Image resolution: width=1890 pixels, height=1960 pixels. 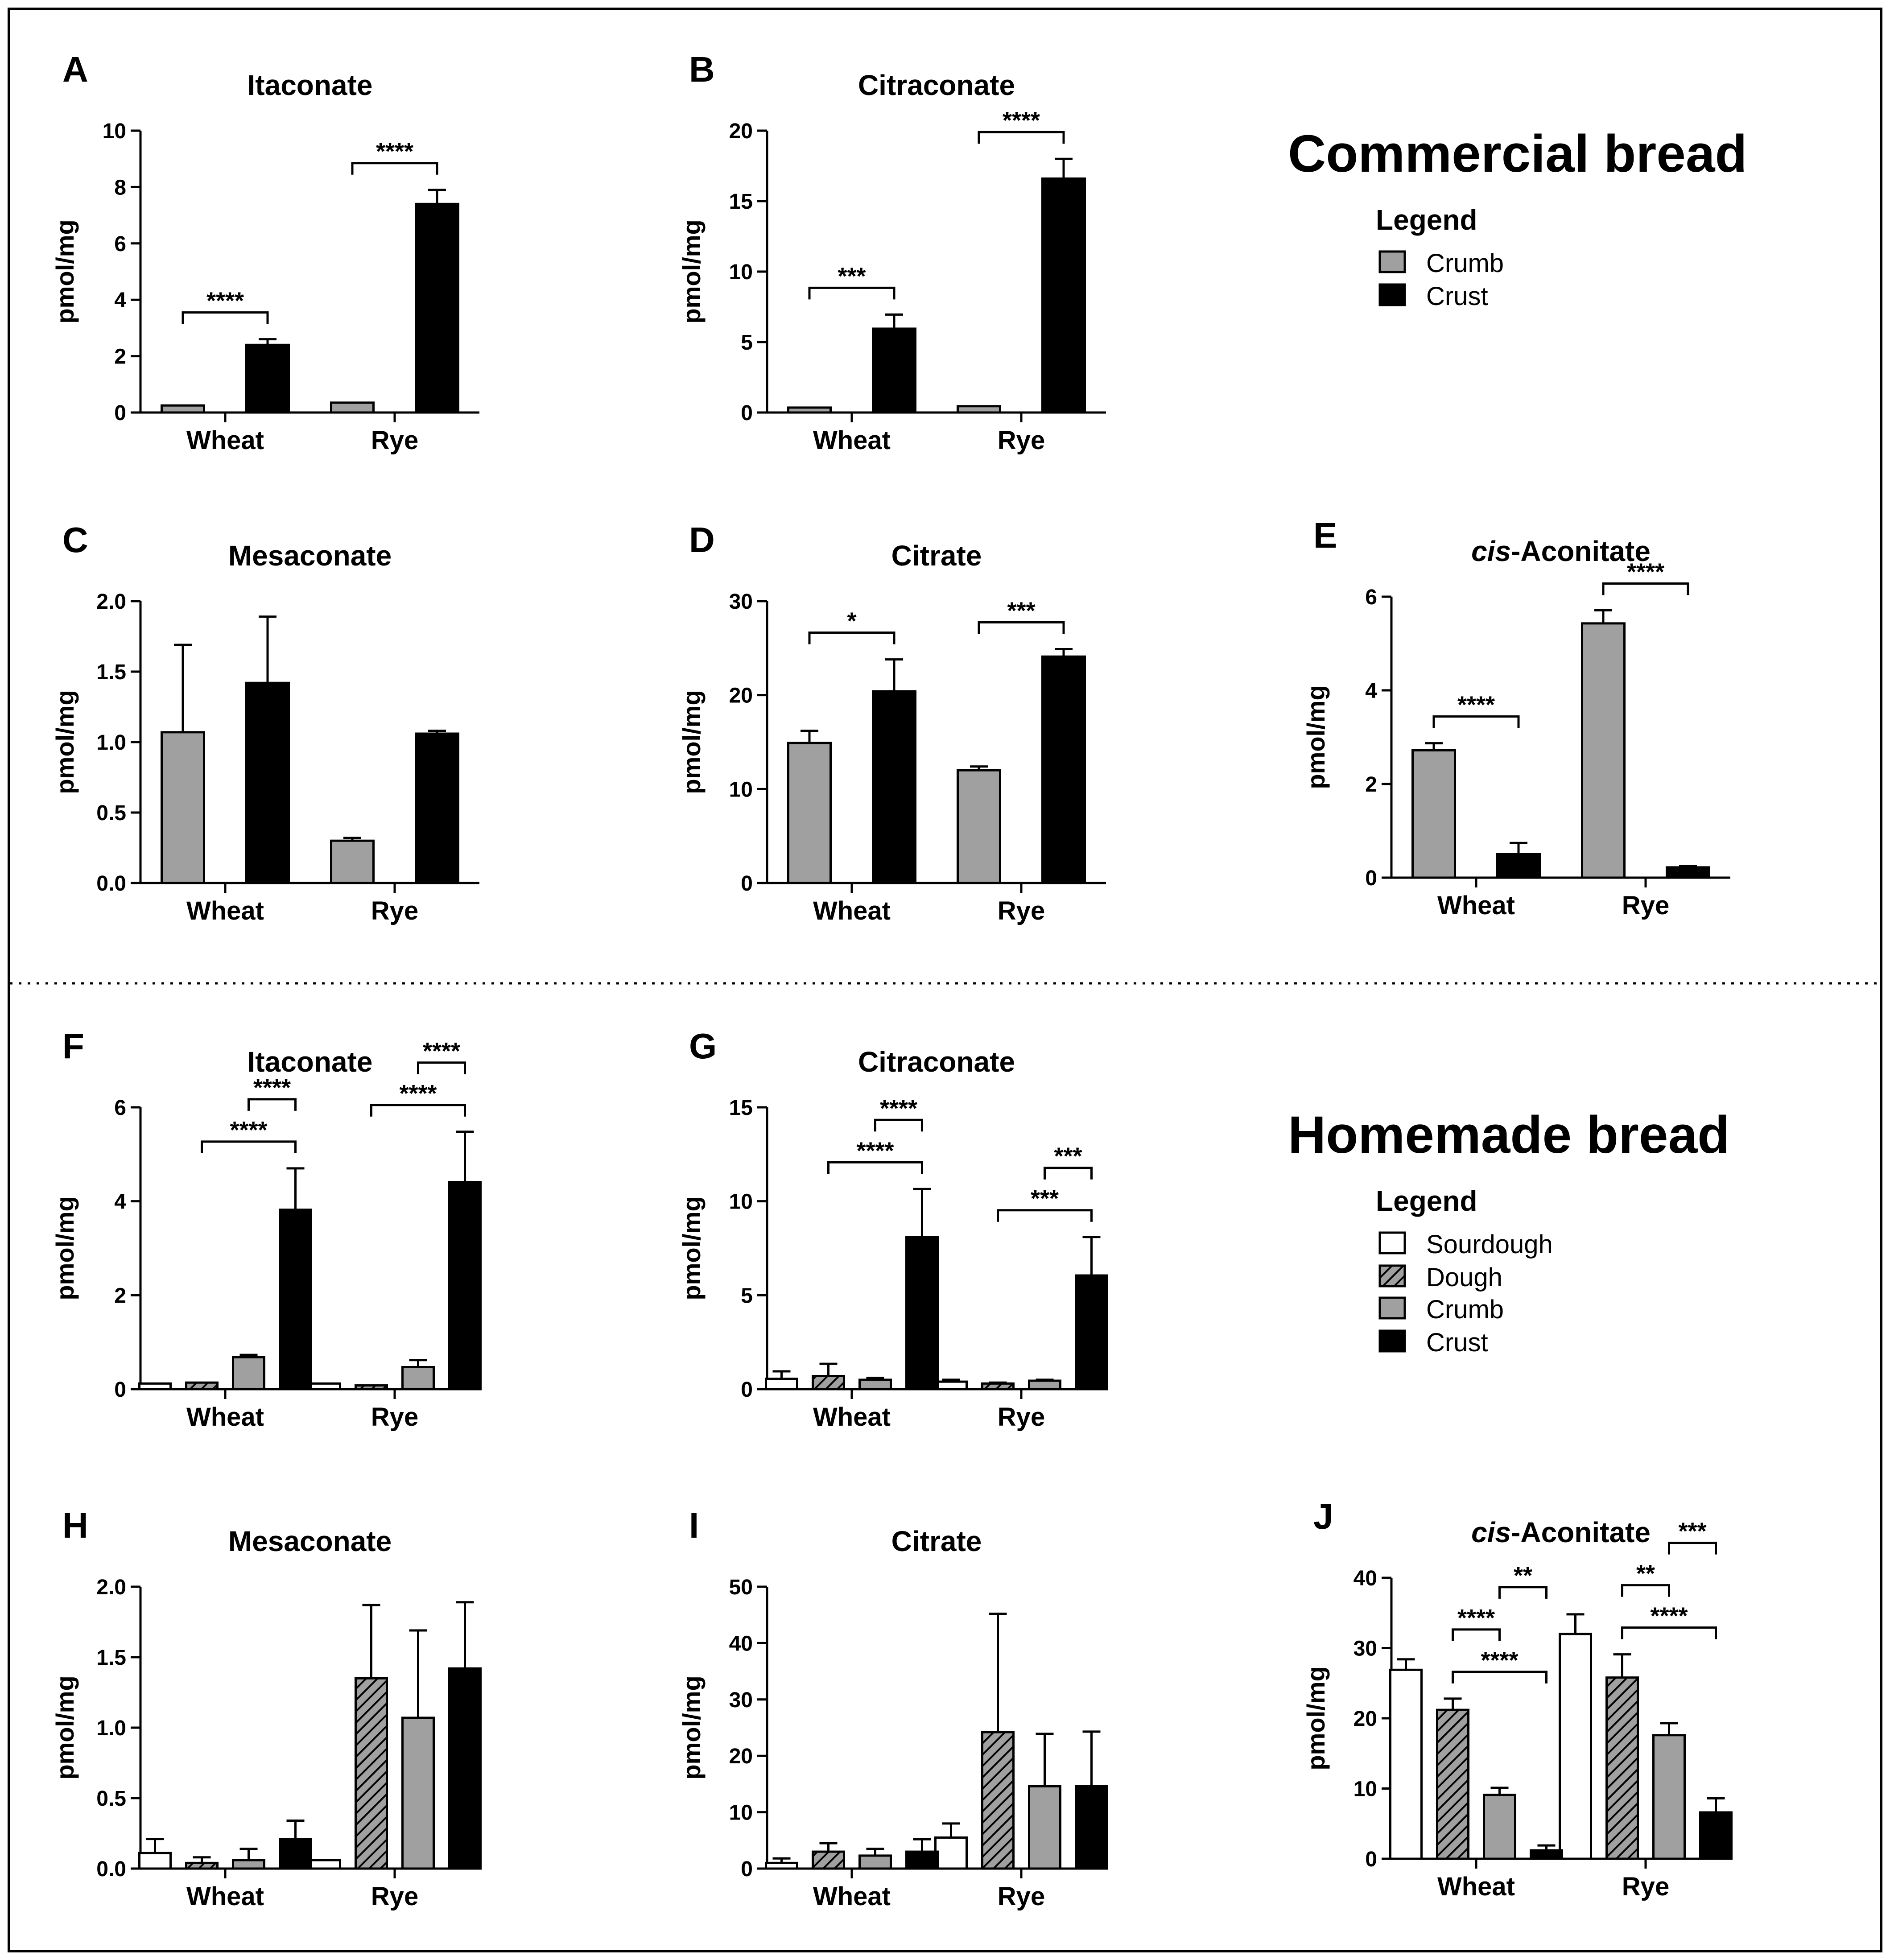 What do you see at coordinates (75, 1525) in the screenshot?
I see `panel-letter: H` at bounding box center [75, 1525].